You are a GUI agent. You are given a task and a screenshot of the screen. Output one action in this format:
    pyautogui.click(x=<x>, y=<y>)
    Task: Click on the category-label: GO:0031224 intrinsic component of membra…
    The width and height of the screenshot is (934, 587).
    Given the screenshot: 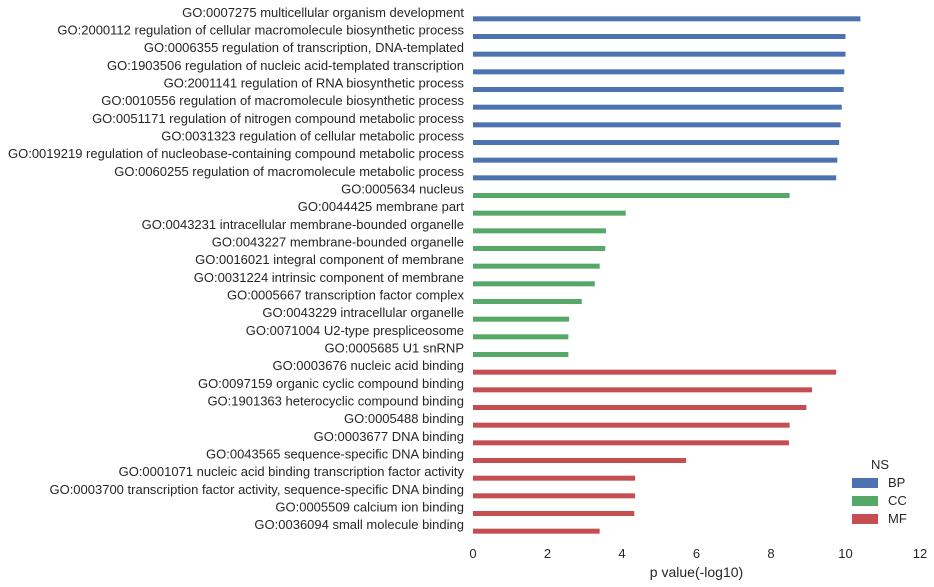 What is the action you would take?
    pyautogui.click(x=329, y=277)
    